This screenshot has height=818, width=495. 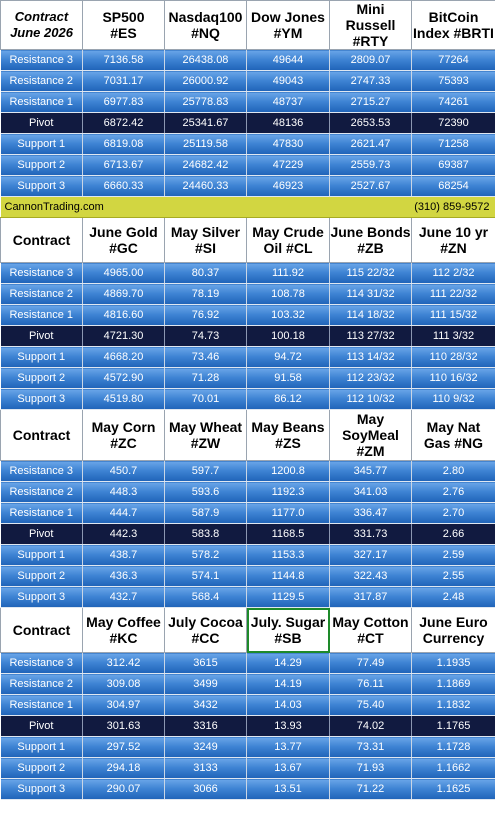 I want to click on level-value: 3316, so click(x=205, y=726).